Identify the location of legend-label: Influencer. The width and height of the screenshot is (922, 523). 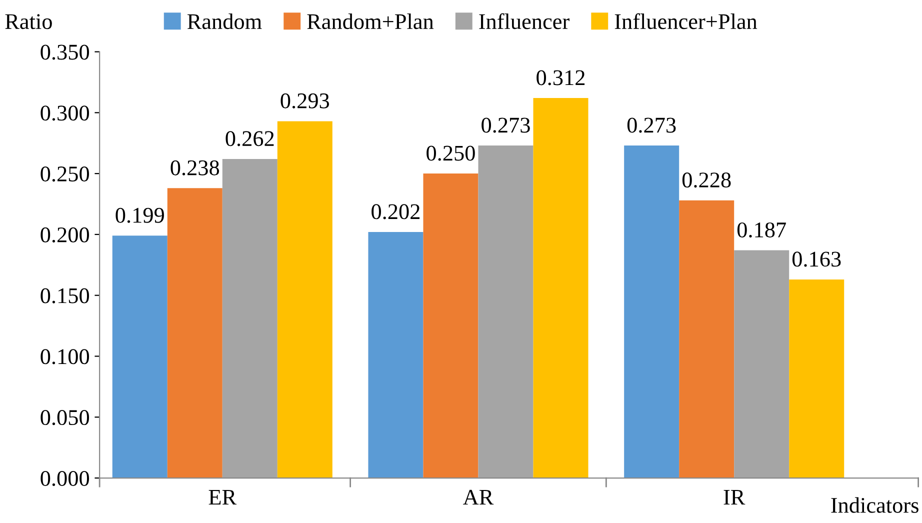
(524, 21).